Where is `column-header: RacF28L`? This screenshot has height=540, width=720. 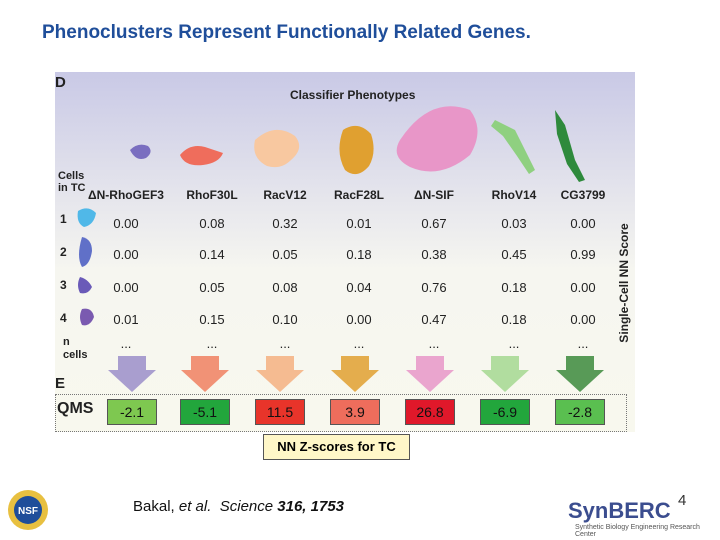 column-header: RacF28L is located at coordinates (359, 195).